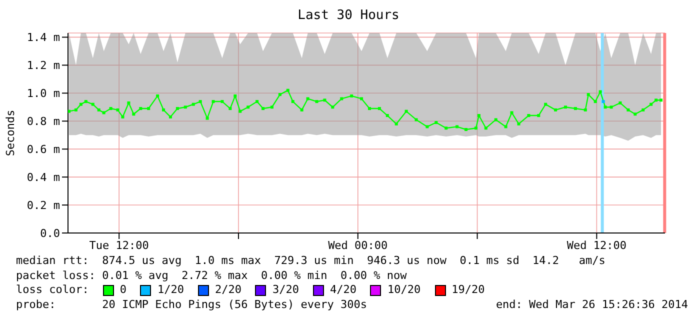 Image resolution: width=697 pixels, height=321 pixels. What do you see at coordinates (191, 305) in the screenshot?
I see `text: probe: 20 ICMP Echo Pings (56 Bytes) every 300s` at bounding box center [191, 305].